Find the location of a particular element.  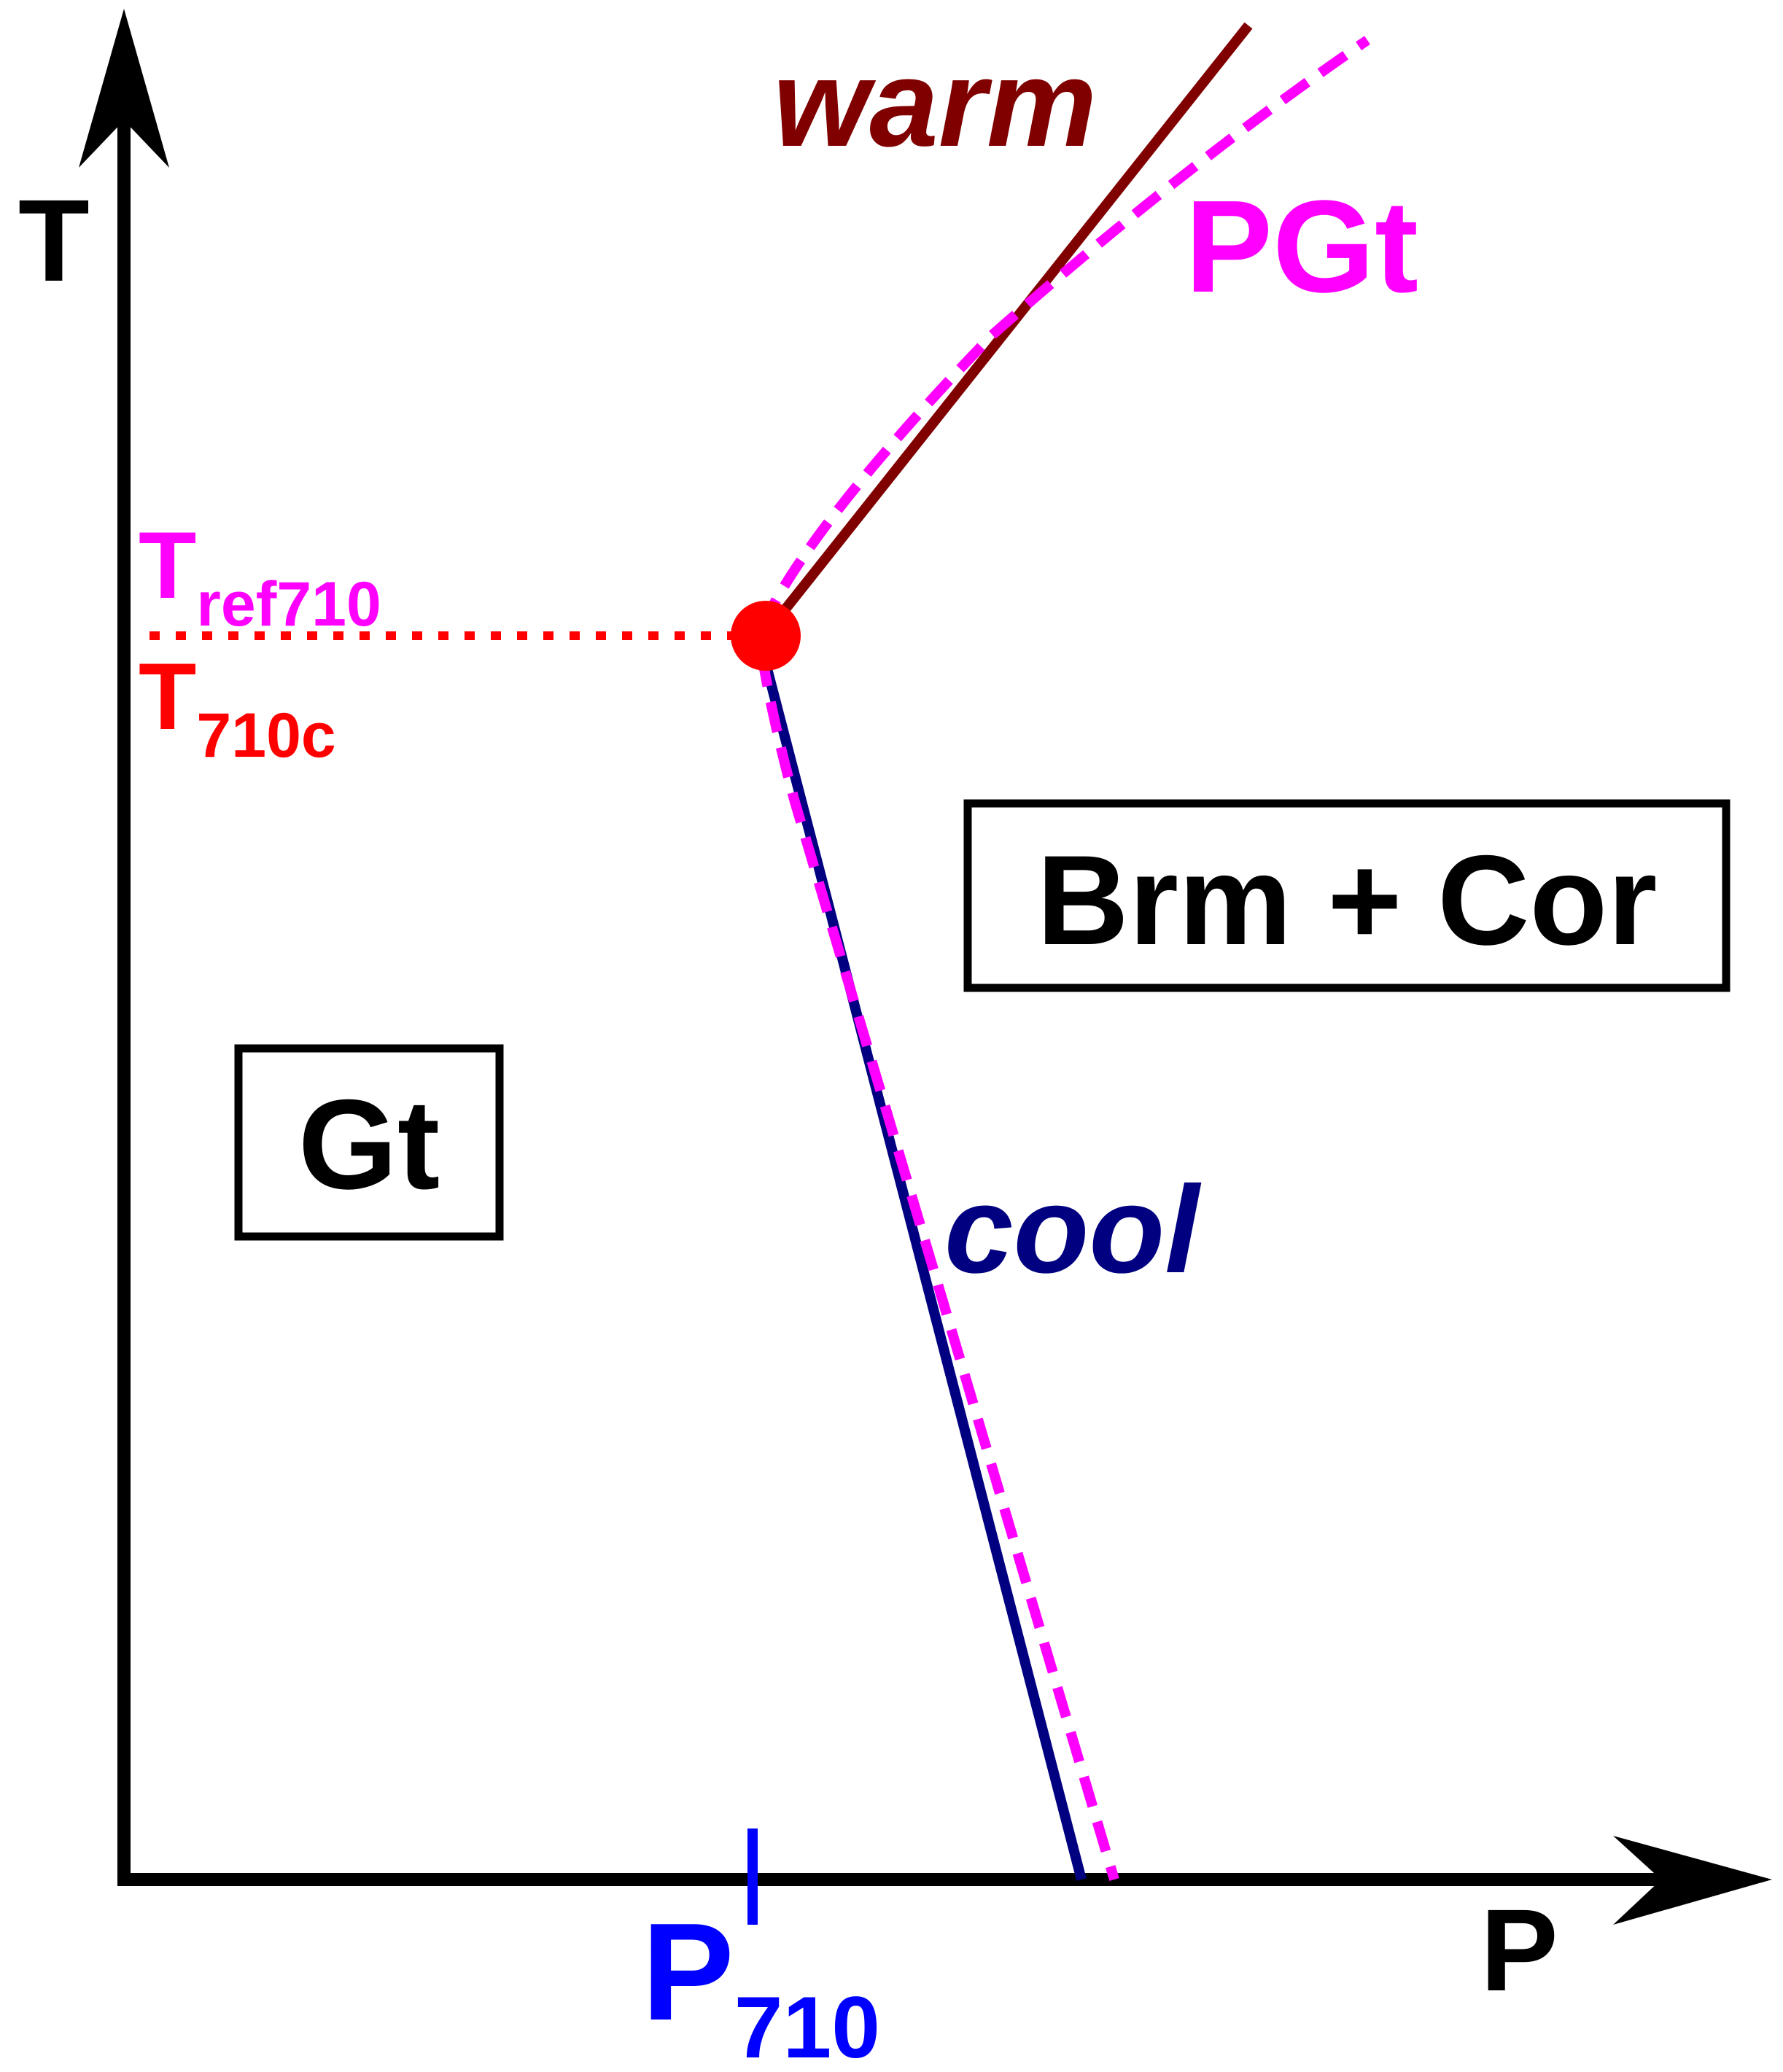

warm-boundary-line is located at coordinates (1006, 331).